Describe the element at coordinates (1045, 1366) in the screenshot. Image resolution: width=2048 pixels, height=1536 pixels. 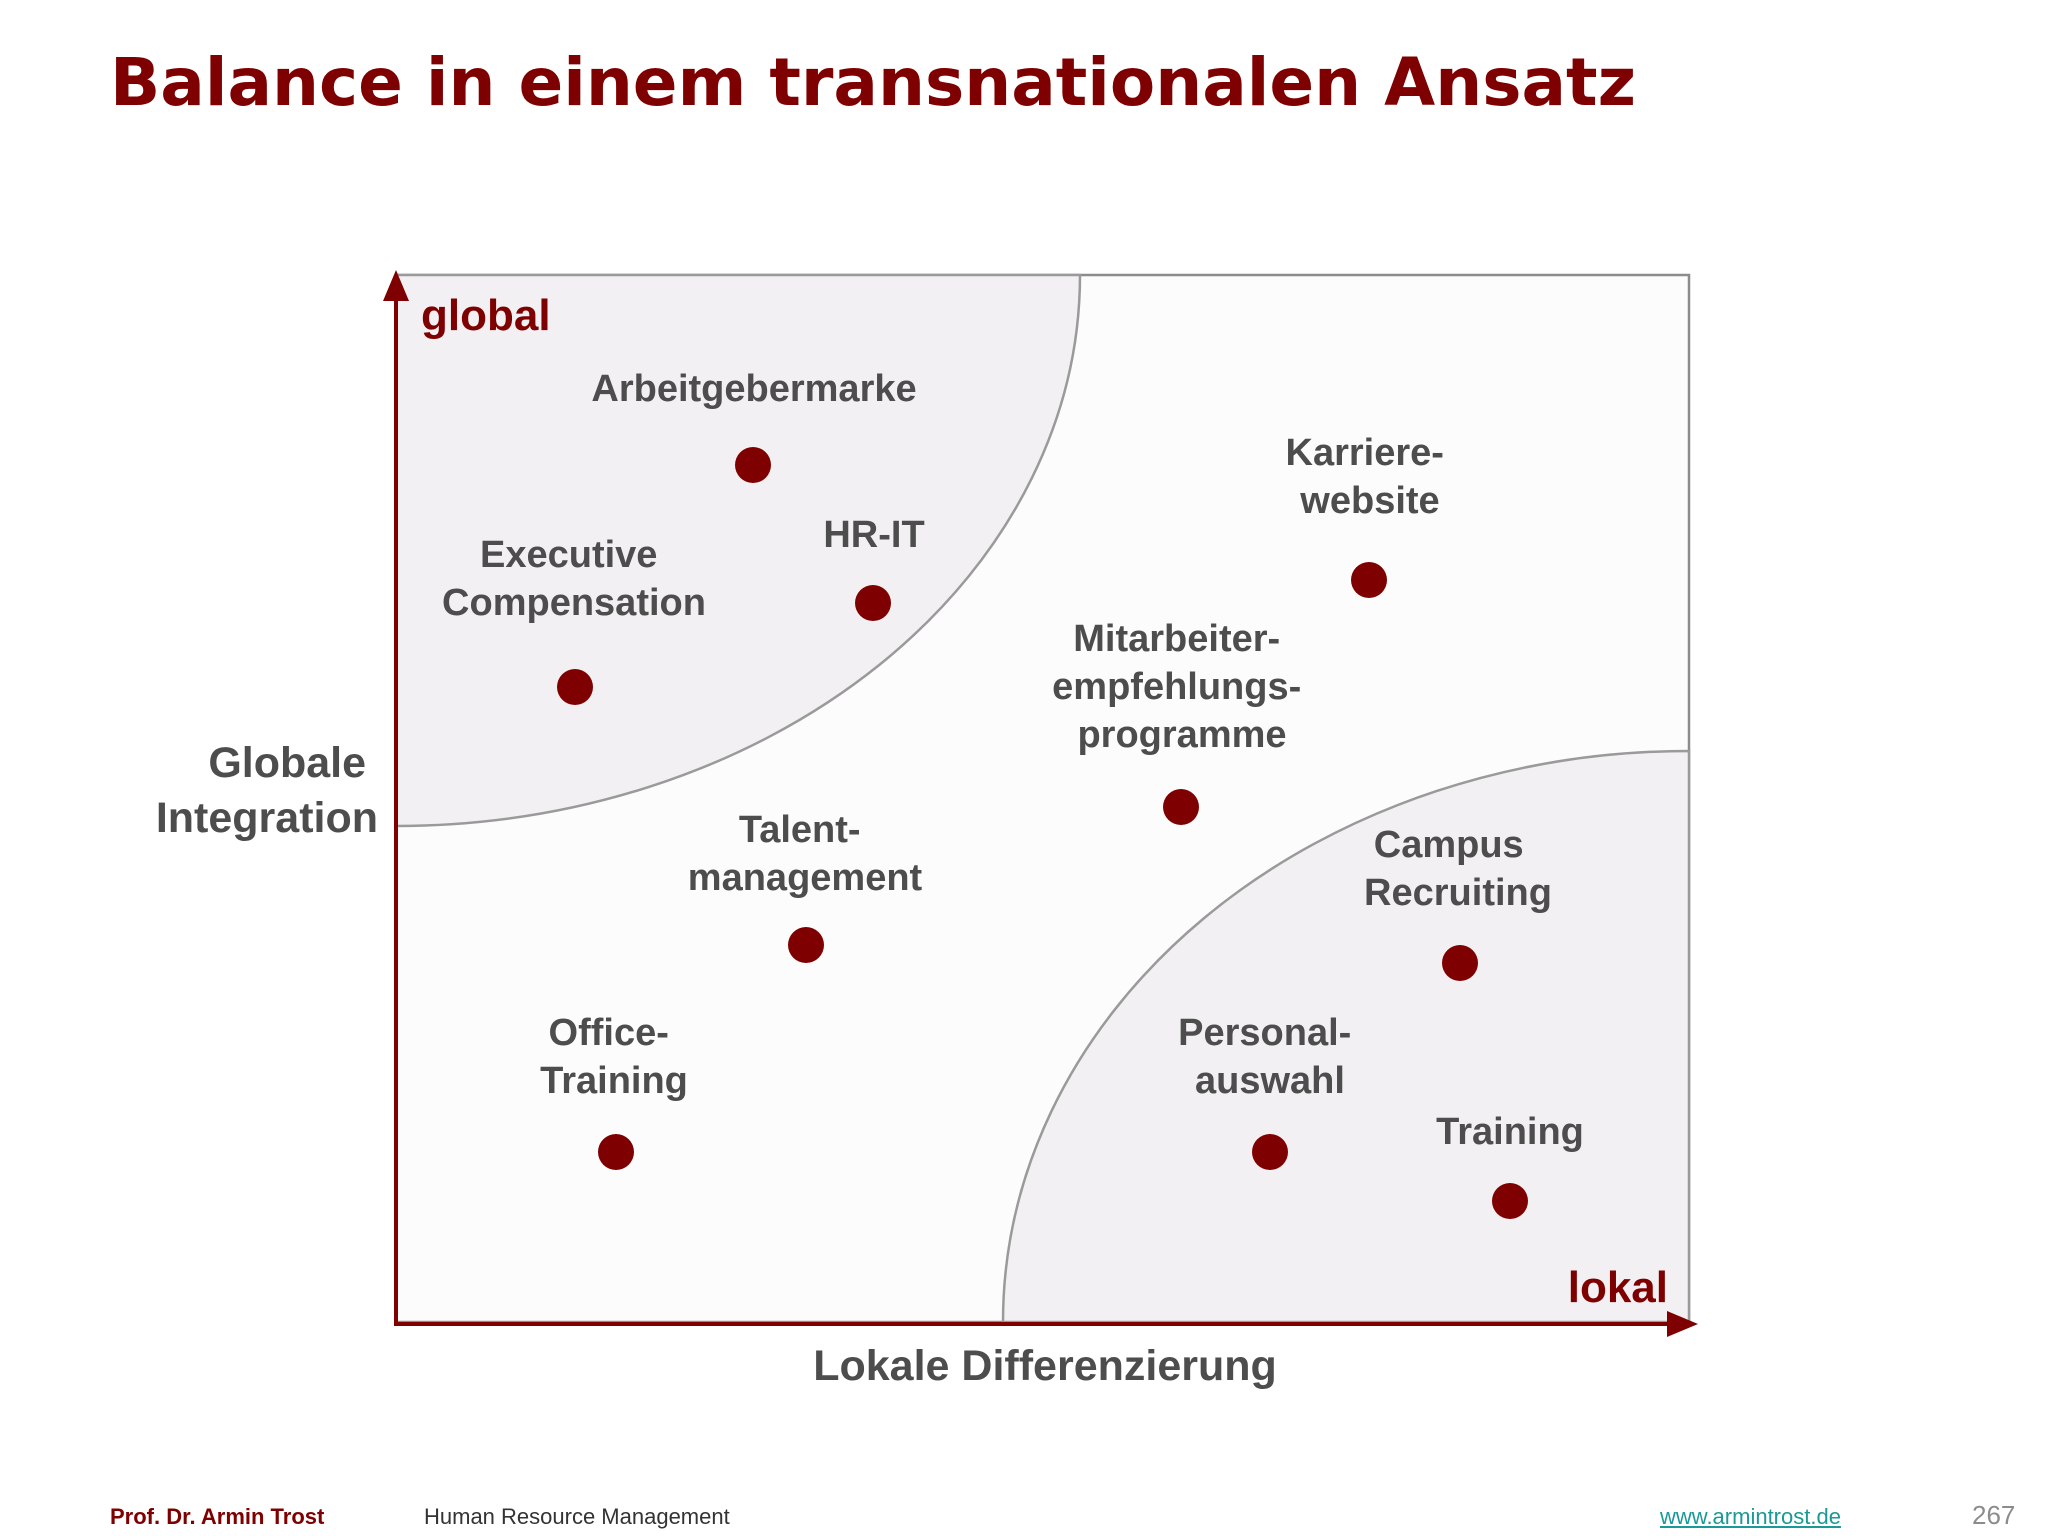
I see `x-axis-title: Lokale Differenzierung` at that location.